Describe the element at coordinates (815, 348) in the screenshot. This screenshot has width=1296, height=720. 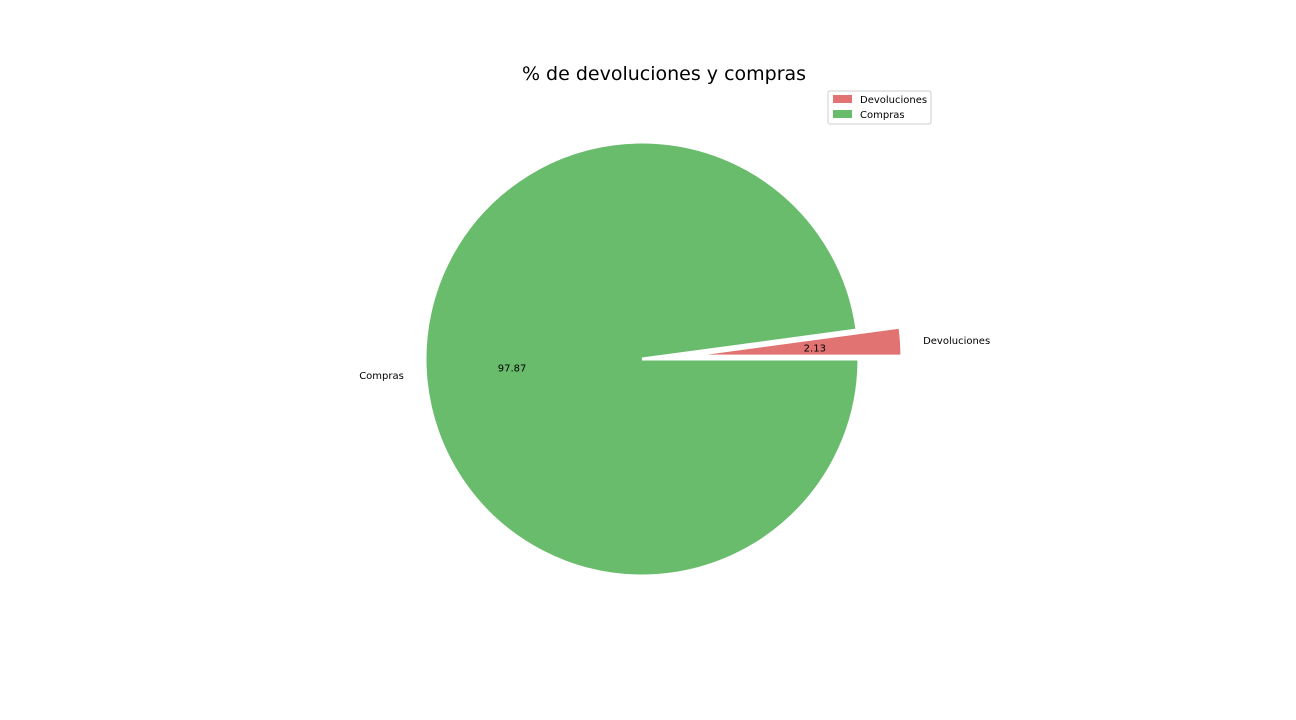
I see `slice-value-devoluciones: 2.13` at that location.